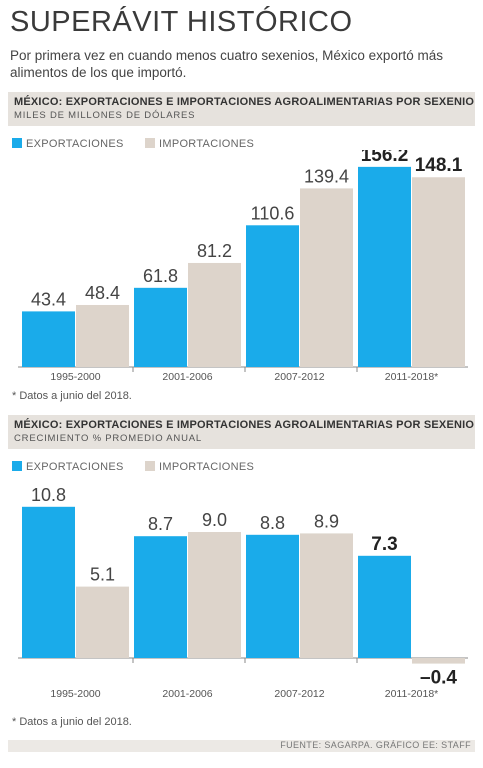 Image resolution: width=483 pixels, height=768 pixels. Describe the element at coordinates (48, 495) in the screenshot. I see `value-label-exports-1: 10.8` at that location.